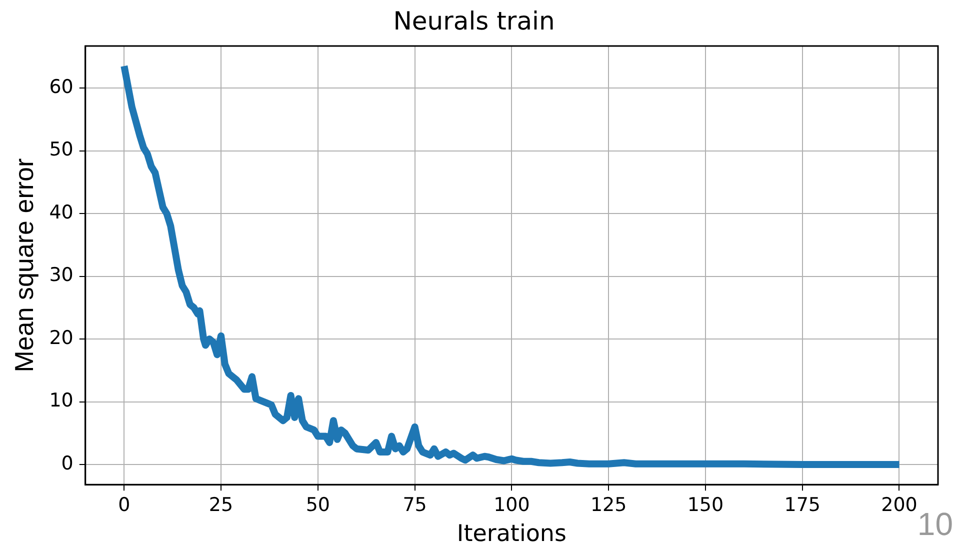  I want to click on chart-title: Neurals train, so click(474, 21).